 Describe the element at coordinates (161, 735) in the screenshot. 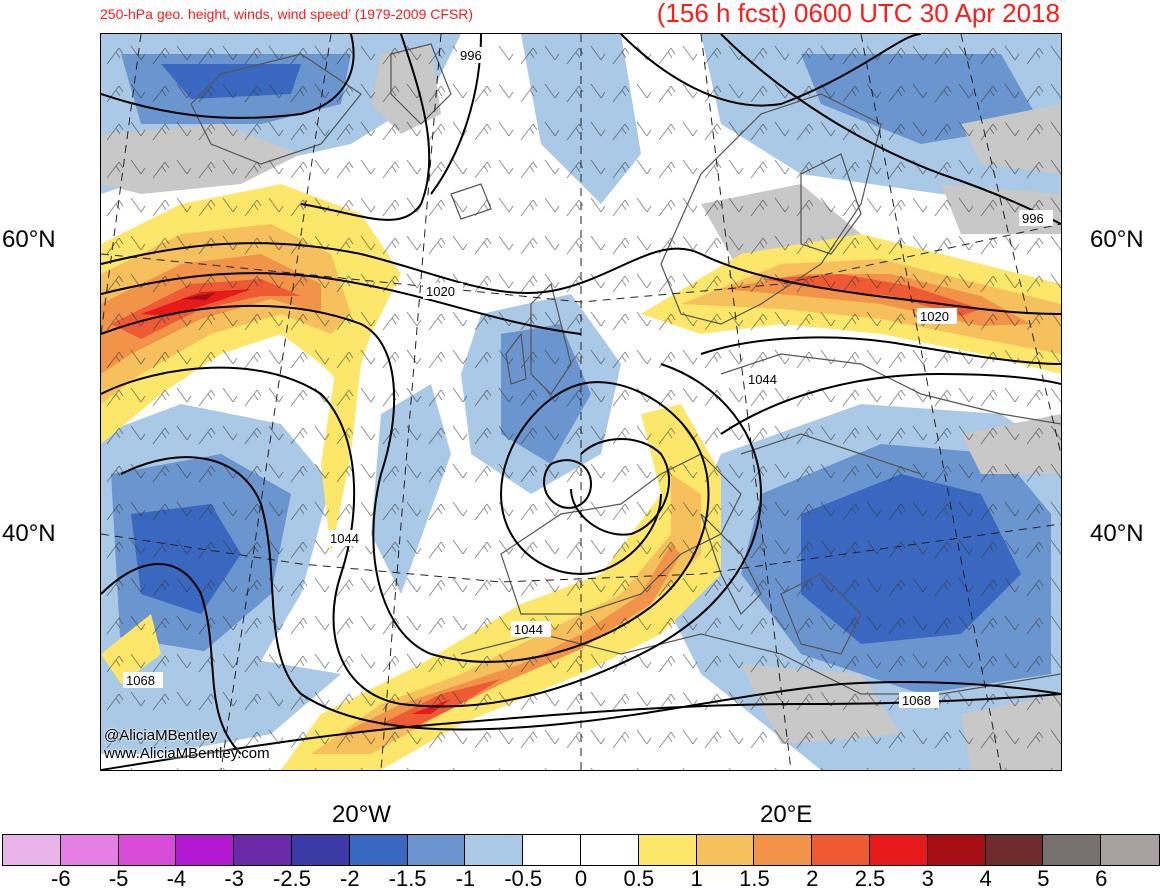

I see `credit-twitter: @AliciaMBentley` at that location.